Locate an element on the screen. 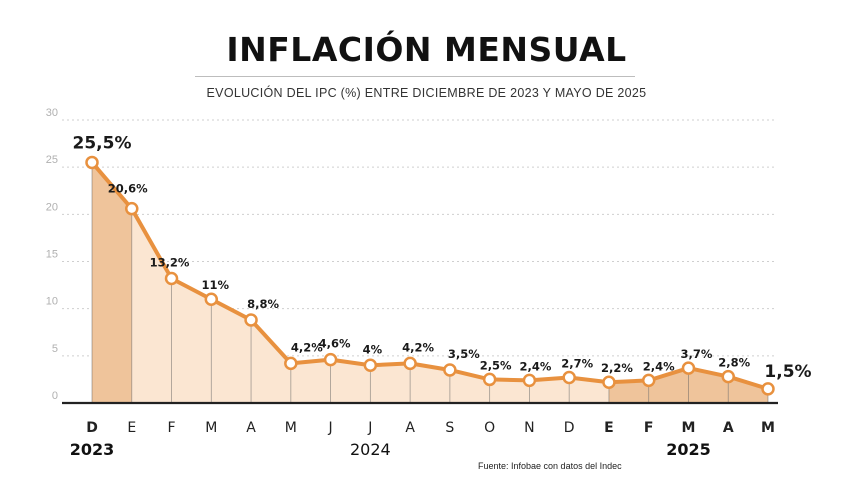 Image resolution: width=853 pixels, height=488 pixels. year-label: 2025 is located at coordinates (688, 449).